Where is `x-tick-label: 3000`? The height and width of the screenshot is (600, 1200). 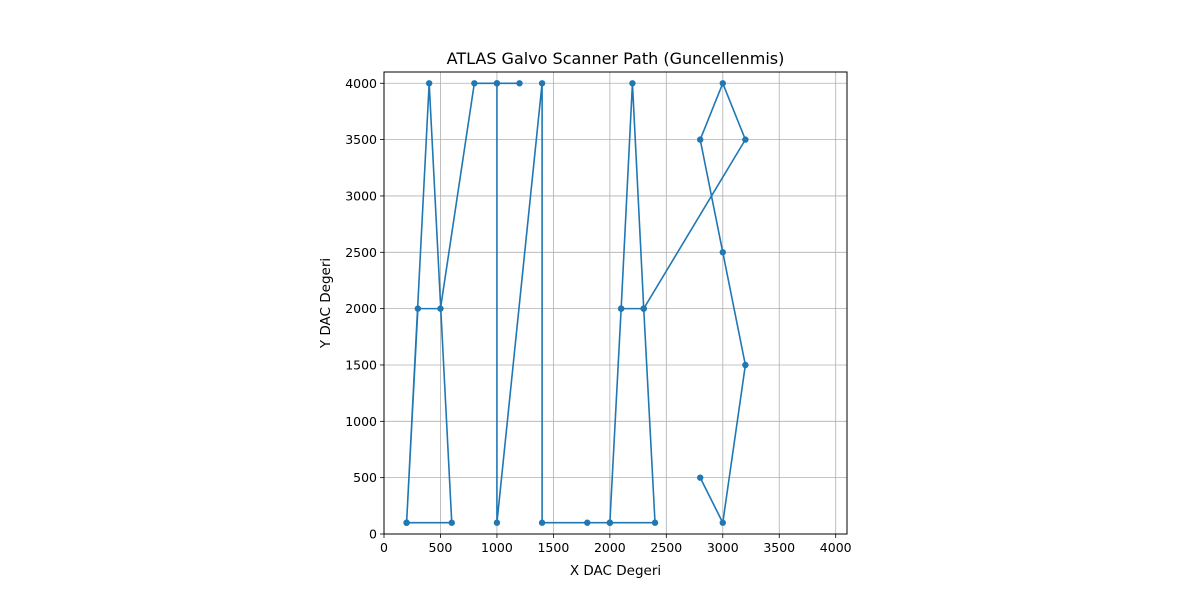 x-tick-label: 3000 is located at coordinates (723, 547).